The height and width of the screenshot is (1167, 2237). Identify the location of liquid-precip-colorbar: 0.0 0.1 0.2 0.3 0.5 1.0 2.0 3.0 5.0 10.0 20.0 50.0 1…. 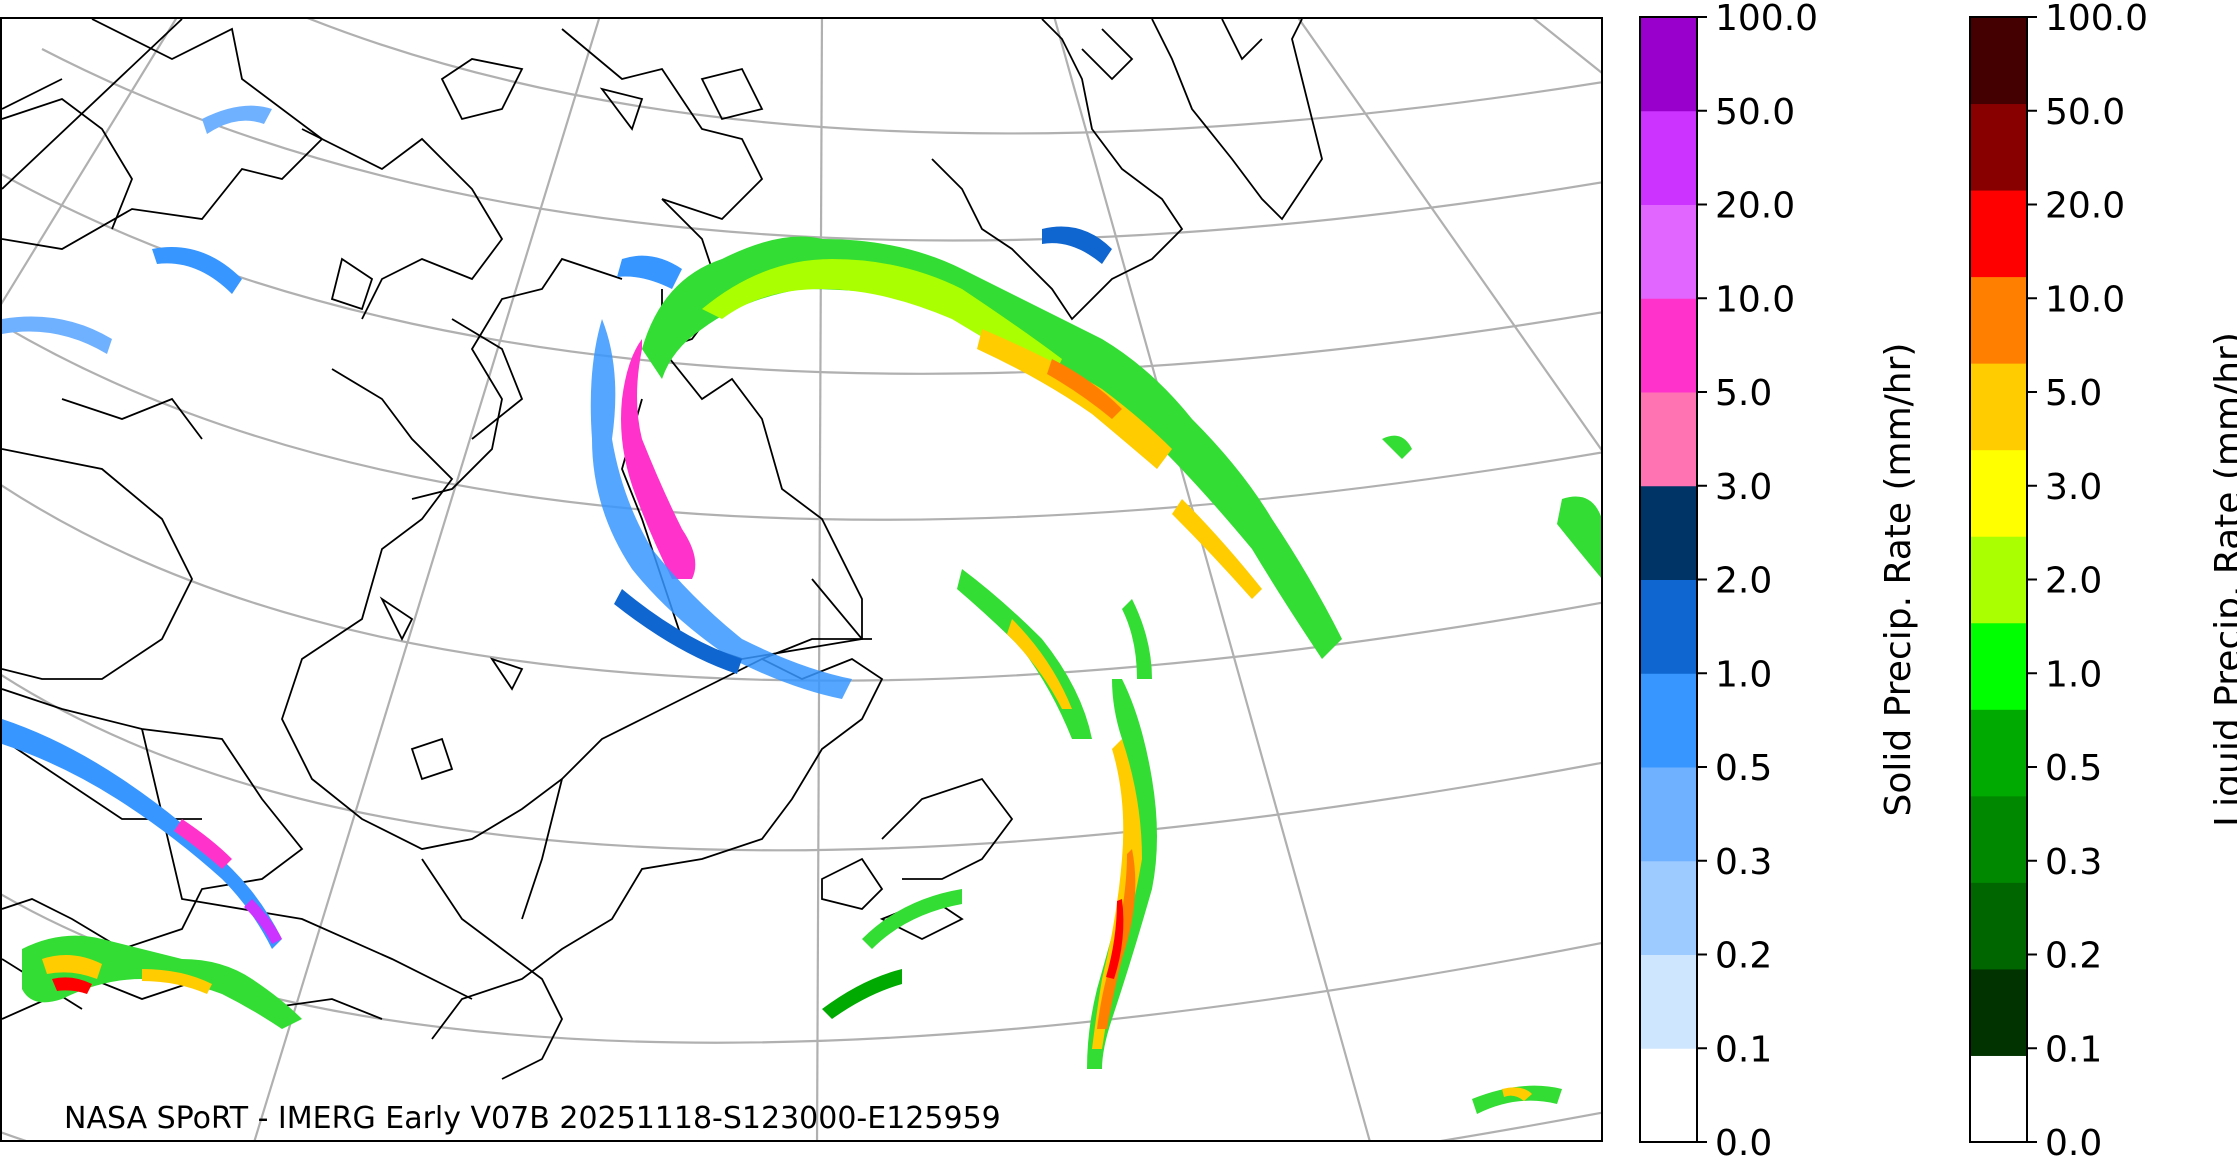
(2103, 582).